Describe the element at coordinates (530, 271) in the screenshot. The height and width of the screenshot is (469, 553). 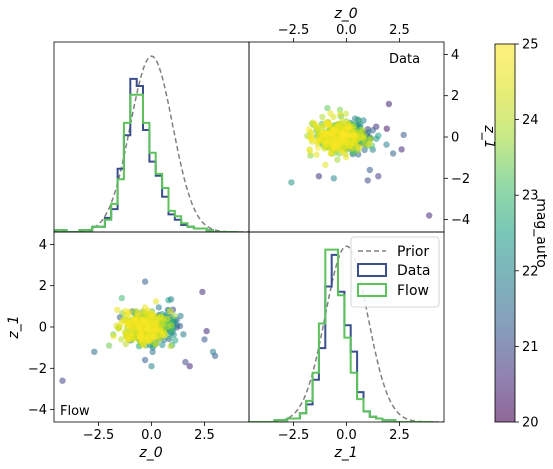
I see `colorbar-tick-label: 22` at that location.